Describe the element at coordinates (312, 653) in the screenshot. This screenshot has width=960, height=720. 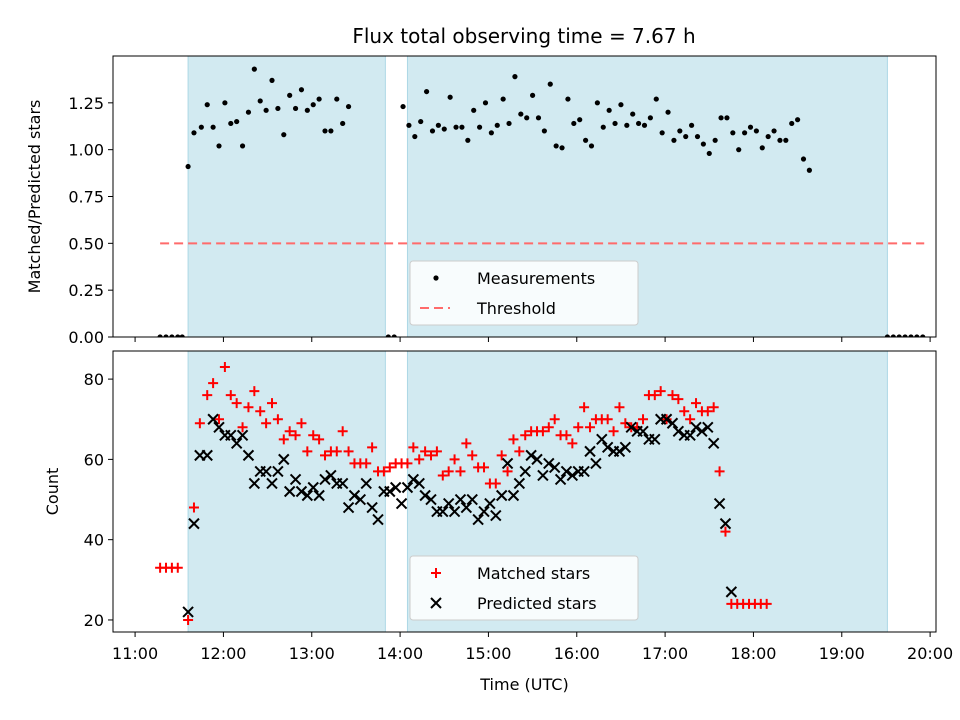
I see `x-tick-label: 13:00` at that location.